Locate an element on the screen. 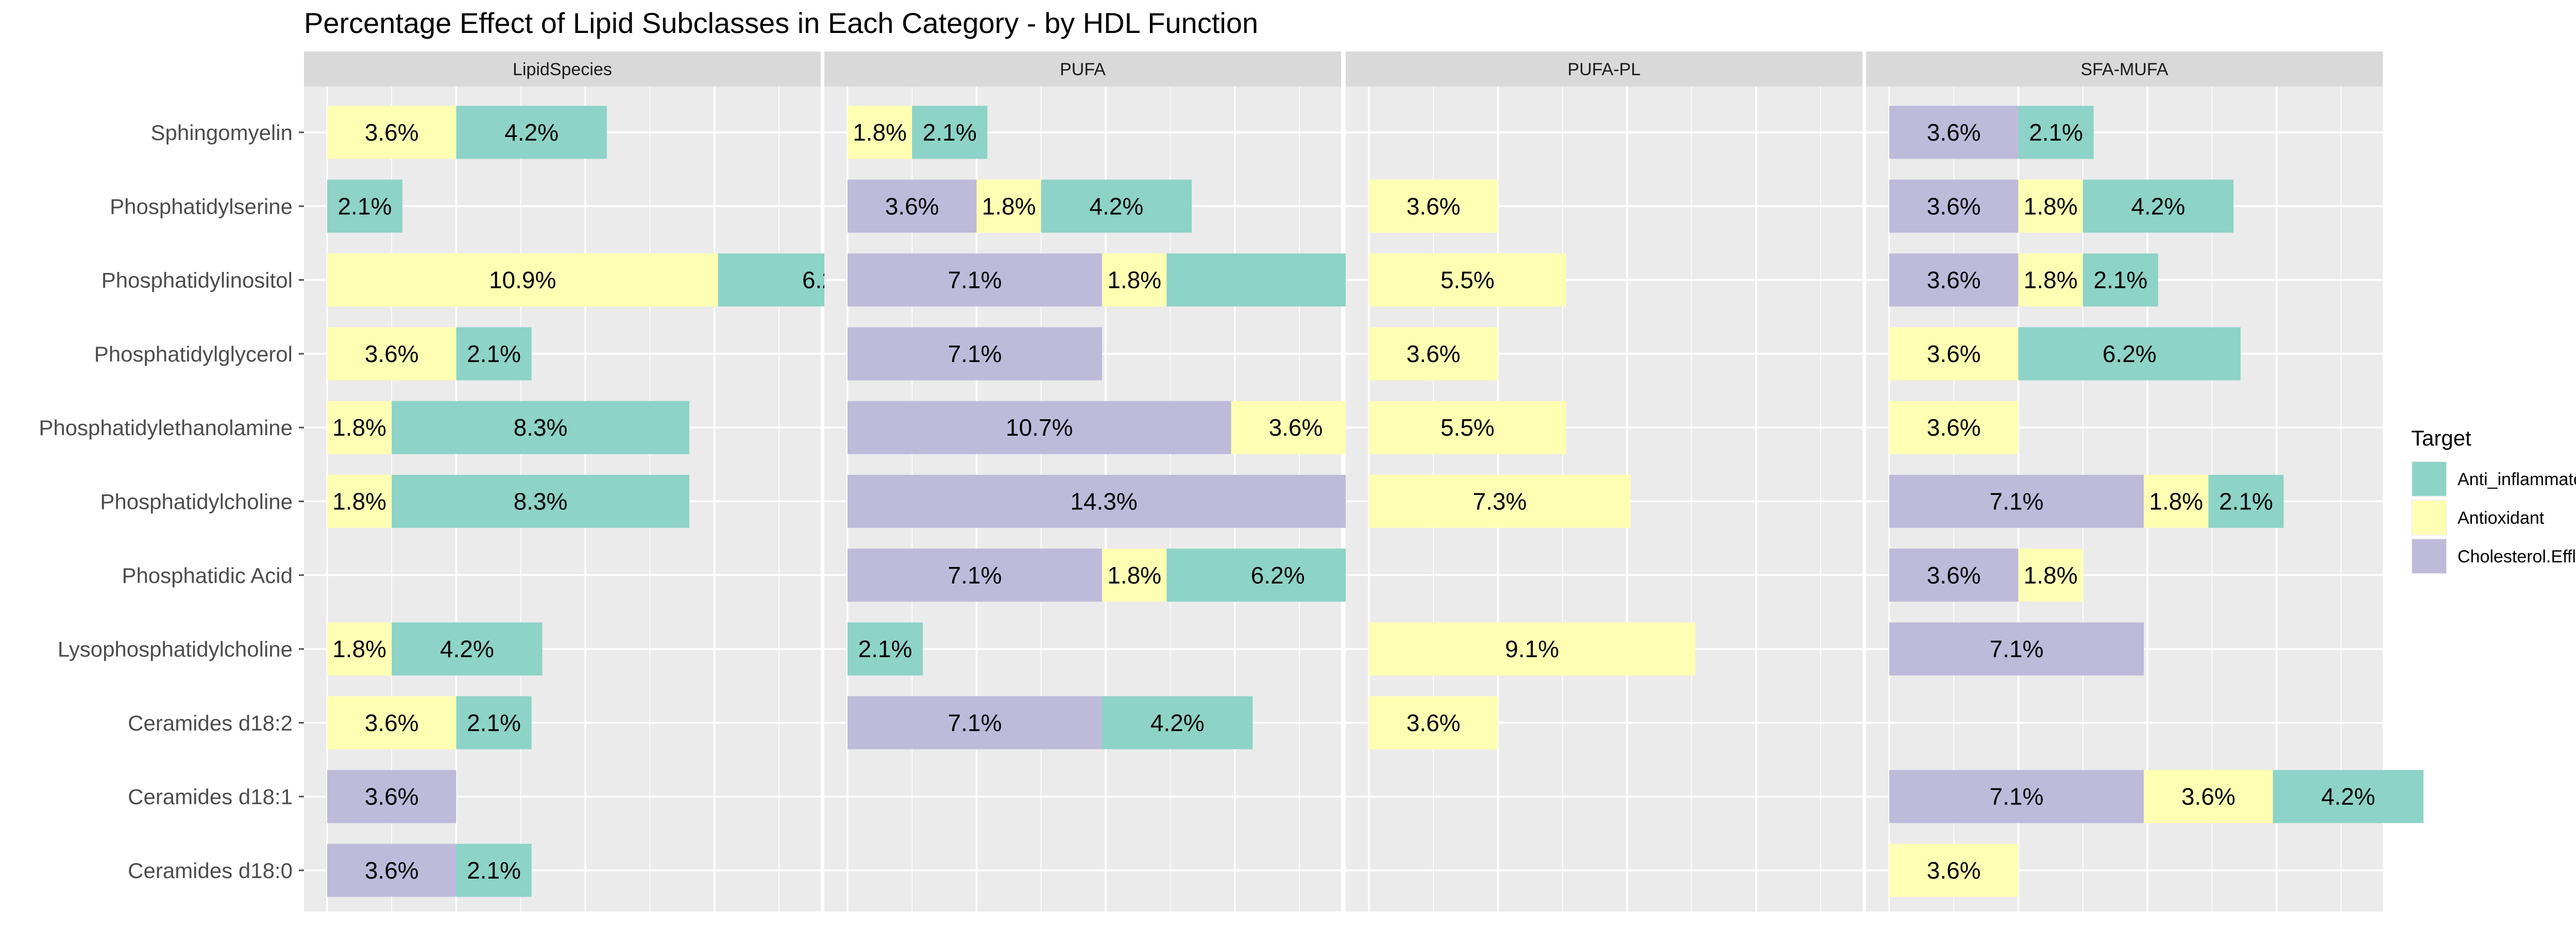 This screenshot has height=927, width=2576. y-tick-label: Ceramides d18:1 is located at coordinates (210, 797).